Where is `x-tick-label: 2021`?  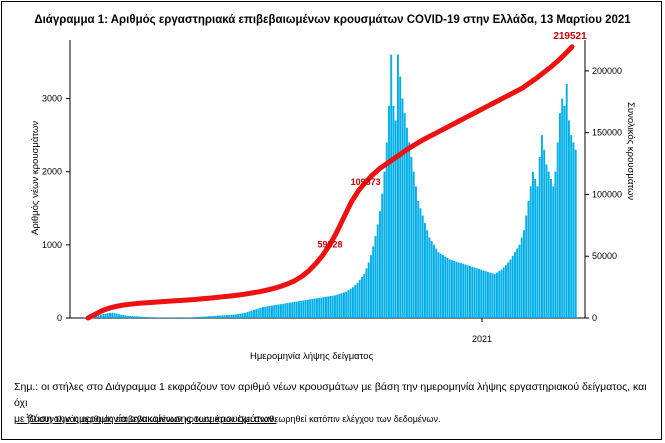
x-tick-label: 2021 is located at coordinates (482, 339).